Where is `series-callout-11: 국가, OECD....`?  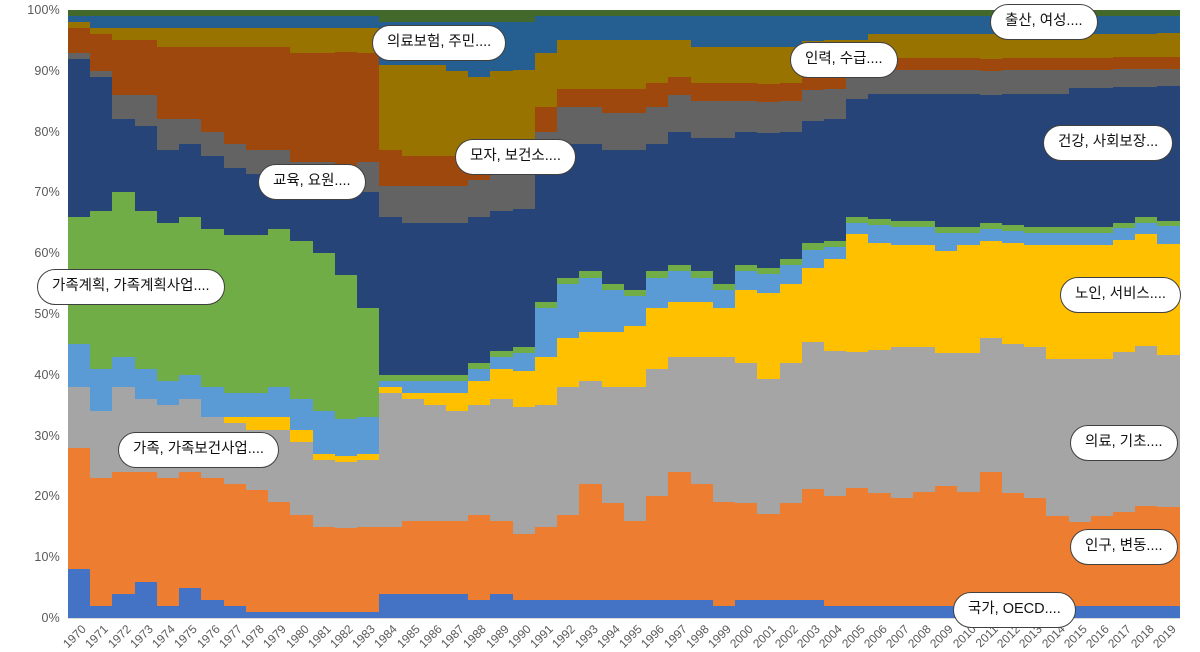
series-callout-11: 국가, OECD.... is located at coordinates (1014, 610).